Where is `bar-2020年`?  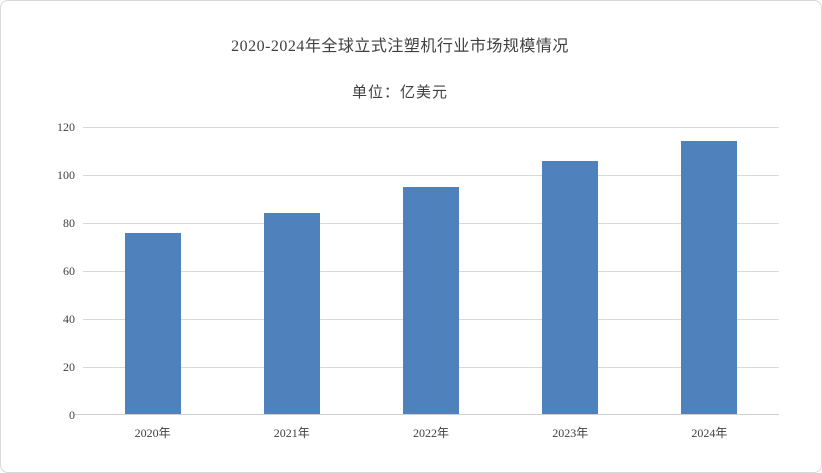
bar-2020年 is located at coordinates (152, 323).